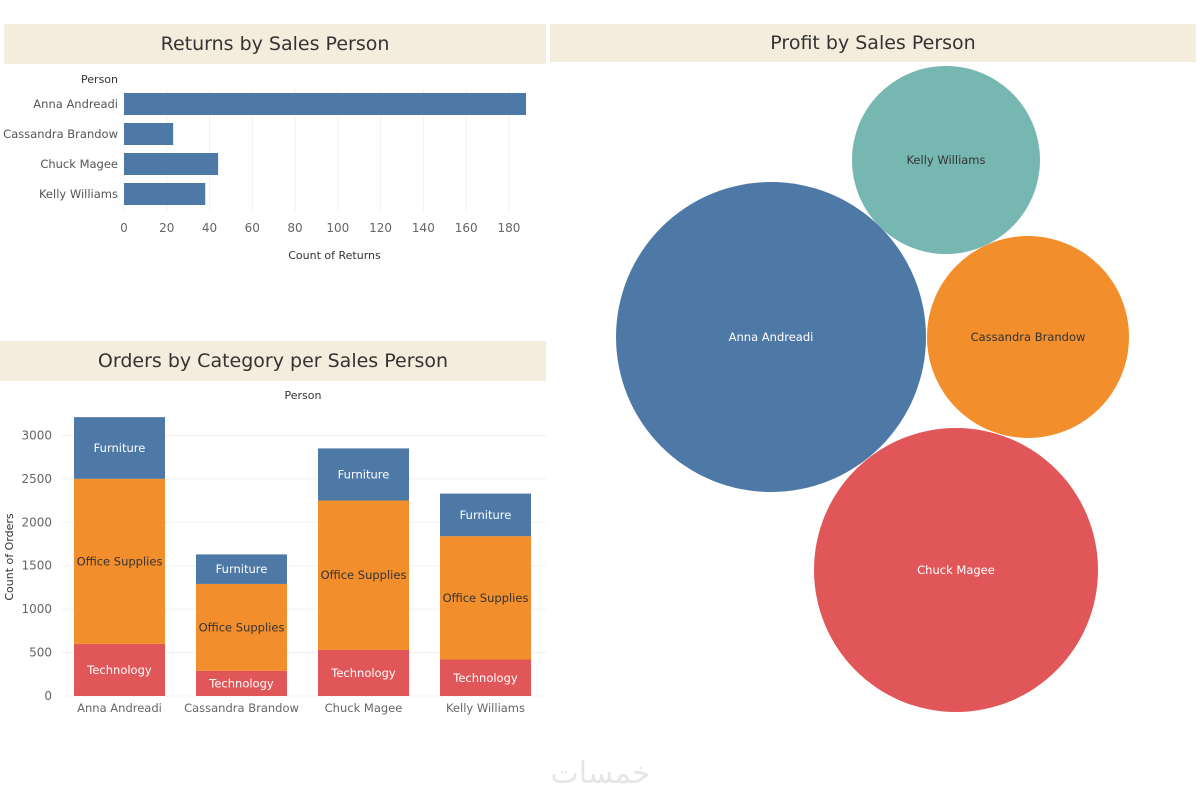 This screenshot has height=807, width=1200. Describe the element at coordinates (149, 134) in the screenshot. I see `returns-bar-cassandra-brandow` at that location.